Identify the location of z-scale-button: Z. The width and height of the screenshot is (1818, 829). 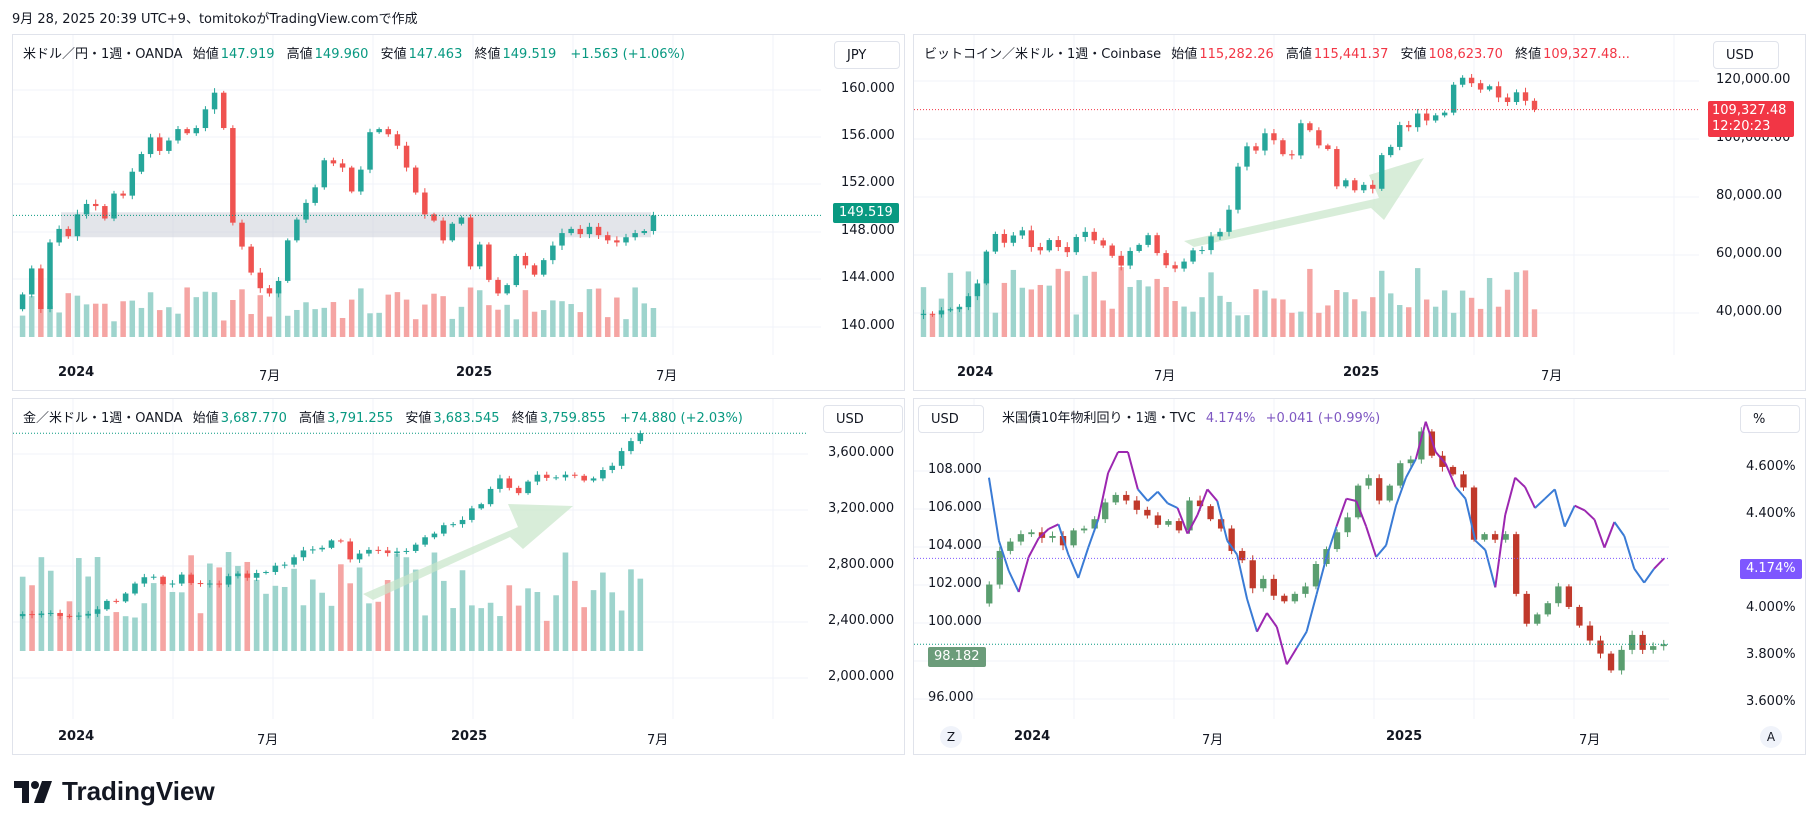
(951, 737).